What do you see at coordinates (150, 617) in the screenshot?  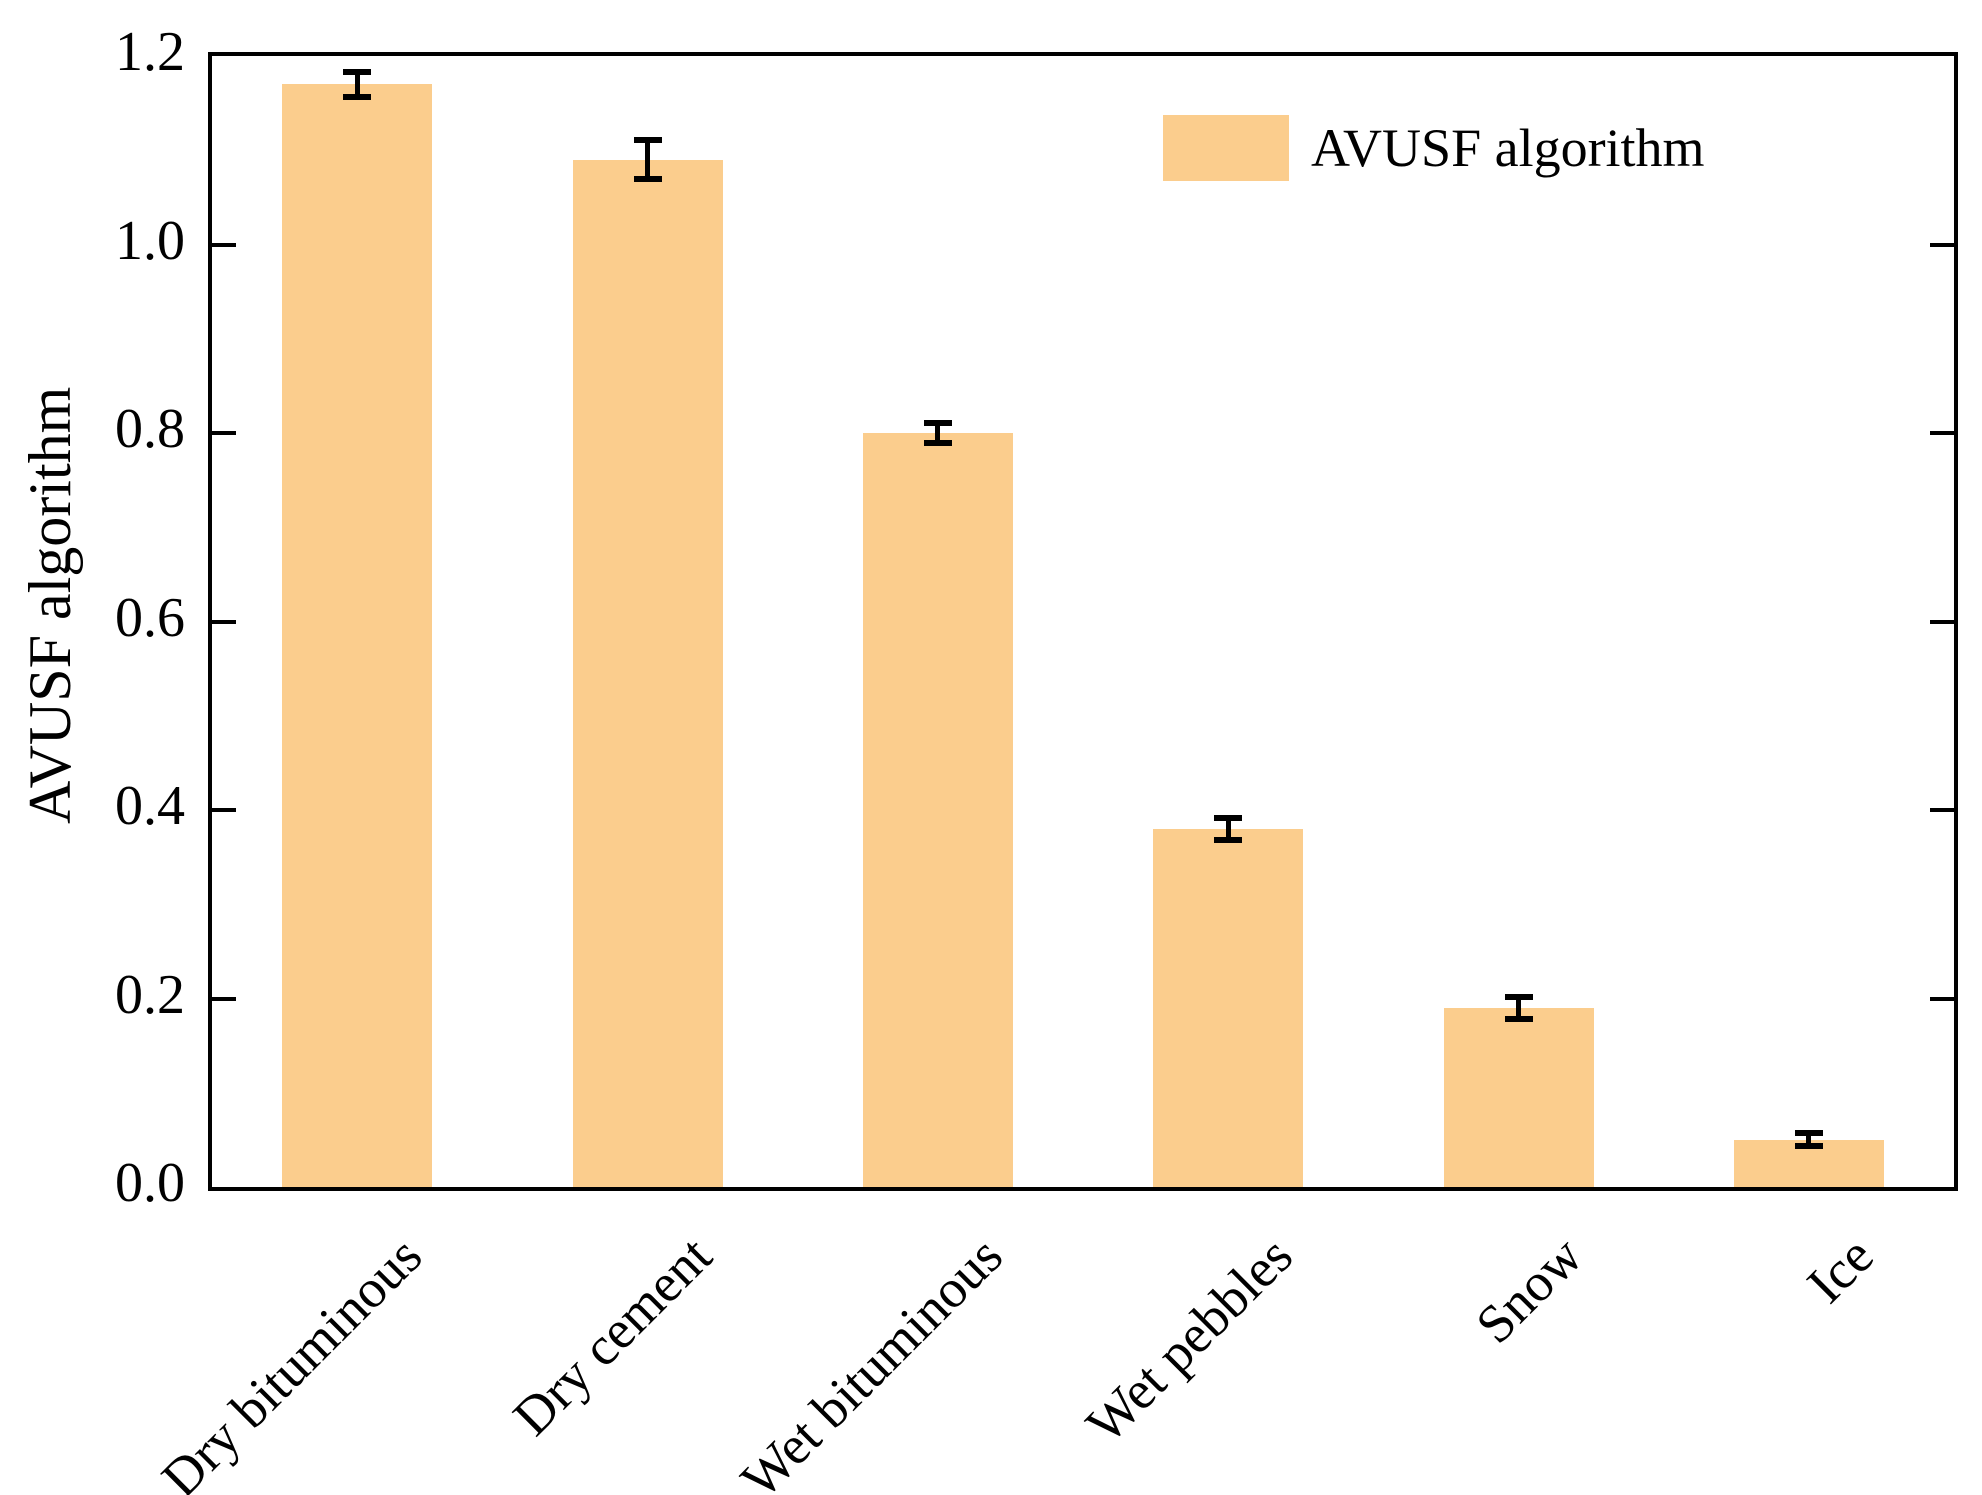 I see `y-tick-label: 0.6` at bounding box center [150, 617].